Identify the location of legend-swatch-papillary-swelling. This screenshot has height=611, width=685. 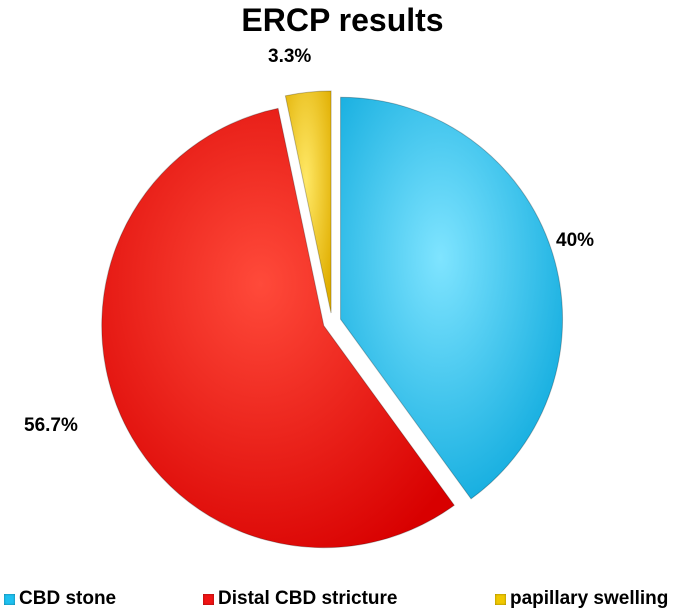
(500, 599).